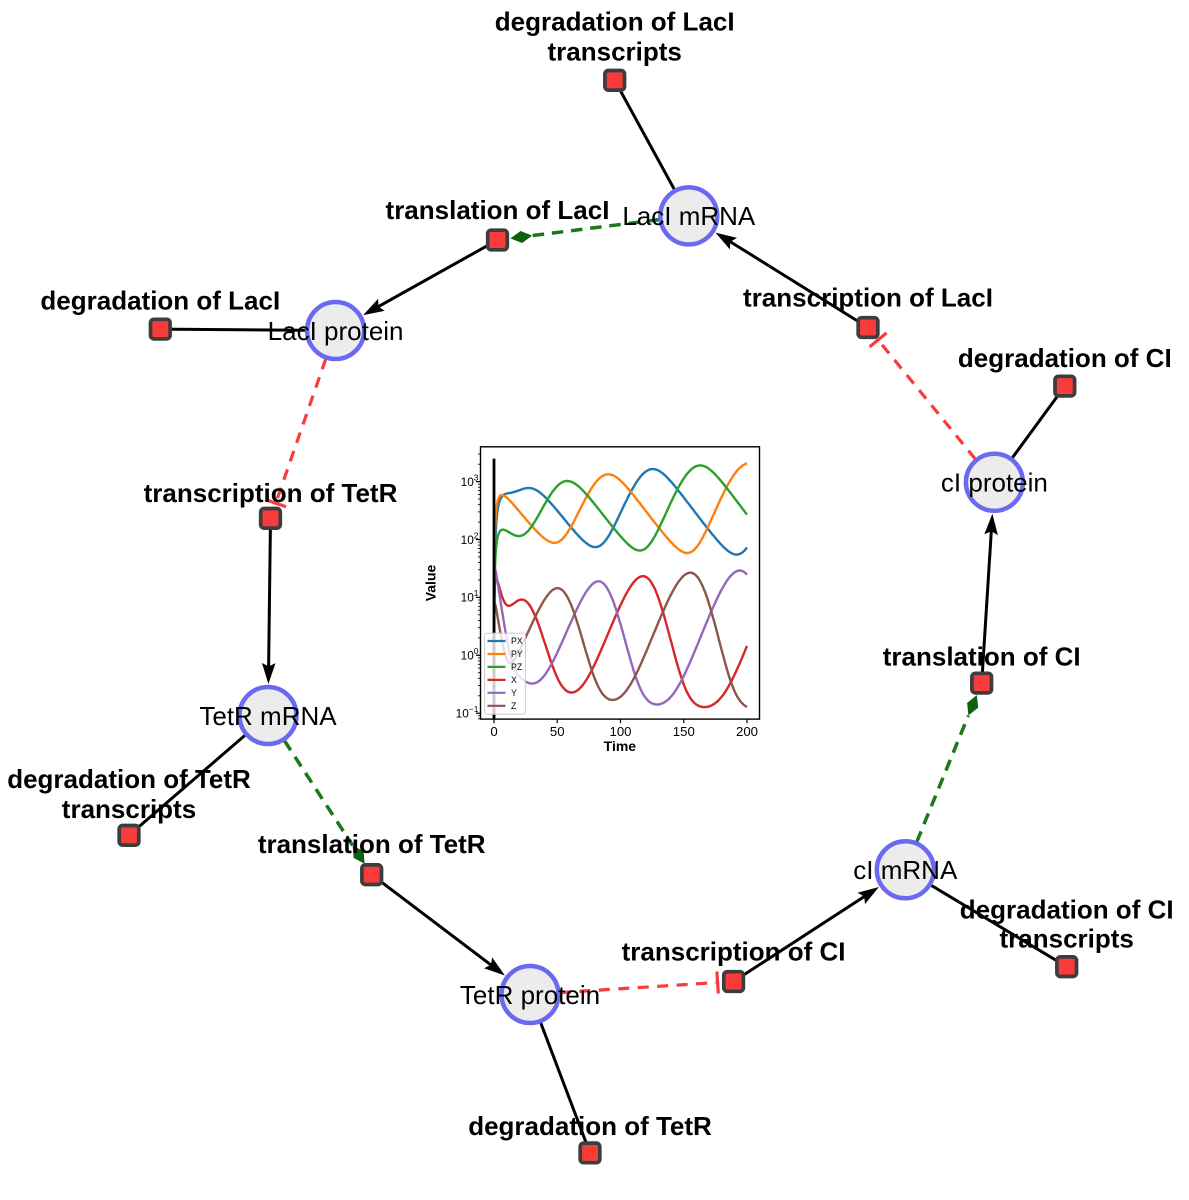  I want to click on svg-text: cI mRNA, so click(905, 870).